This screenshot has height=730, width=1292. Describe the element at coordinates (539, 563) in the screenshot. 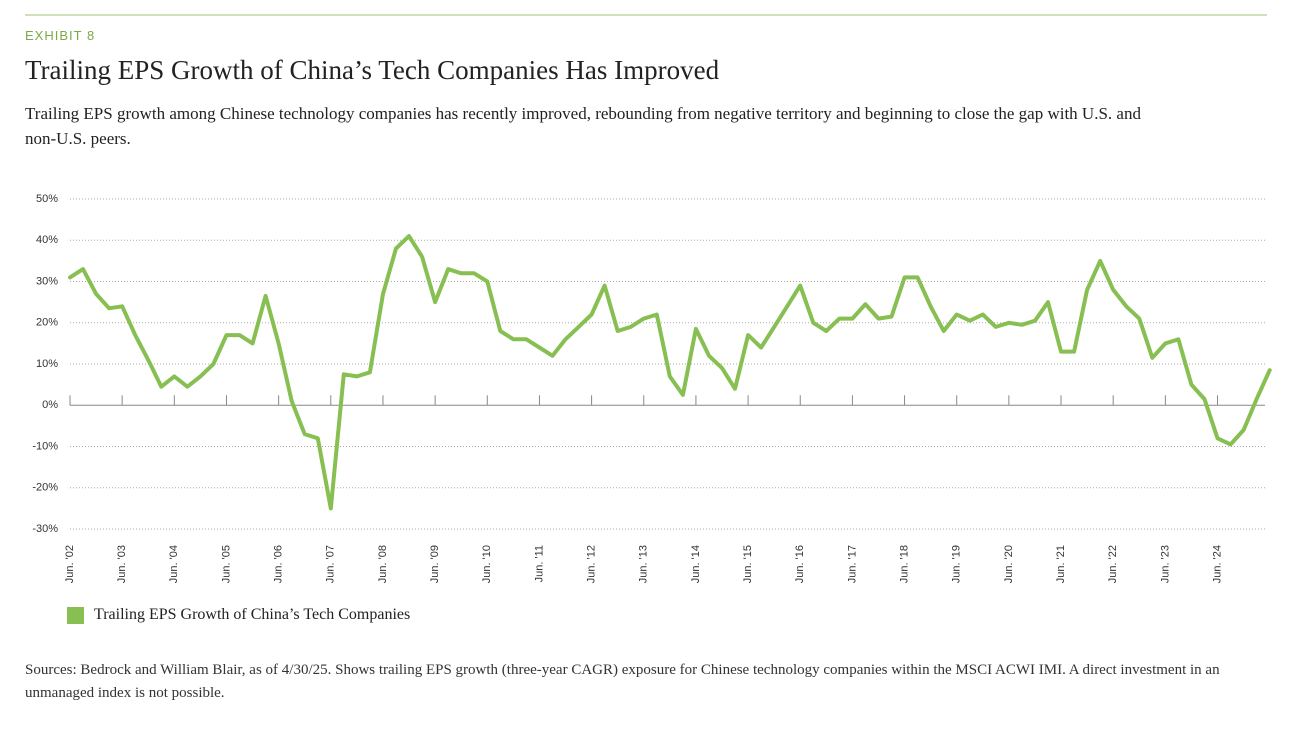

I see `x-tick-label: Jun. '11` at that location.